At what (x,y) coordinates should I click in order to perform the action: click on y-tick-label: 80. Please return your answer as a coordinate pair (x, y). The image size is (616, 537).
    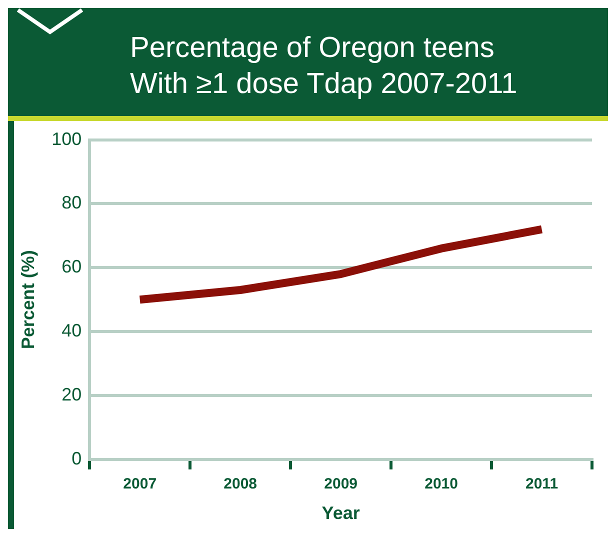
    Looking at the image, I should click on (72, 202).